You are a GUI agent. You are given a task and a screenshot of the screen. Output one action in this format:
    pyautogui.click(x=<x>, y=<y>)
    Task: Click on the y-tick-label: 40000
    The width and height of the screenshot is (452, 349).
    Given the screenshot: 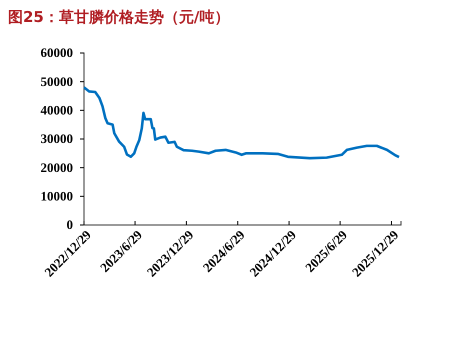 What is the action you would take?
    pyautogui.click(x=56, y=110)
    